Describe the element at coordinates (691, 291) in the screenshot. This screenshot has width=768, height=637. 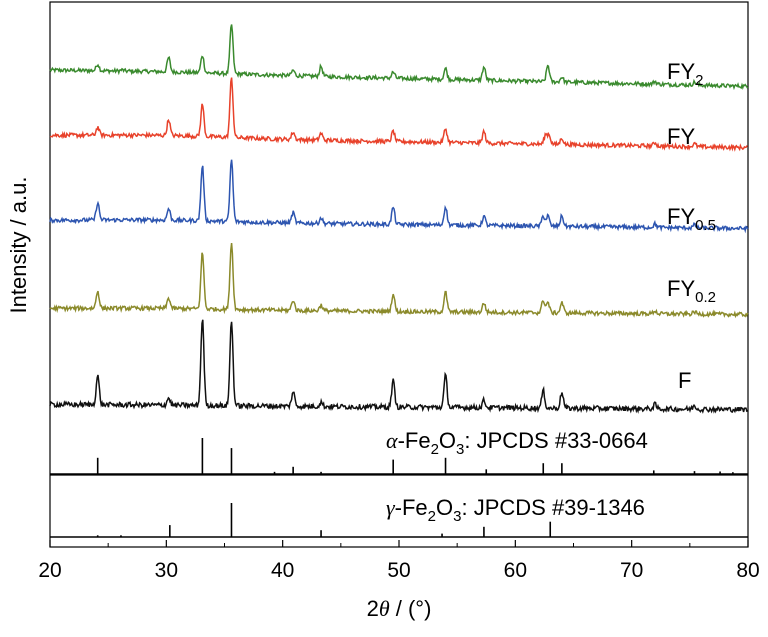
I see `series-label-3: FY0.2` at that location.